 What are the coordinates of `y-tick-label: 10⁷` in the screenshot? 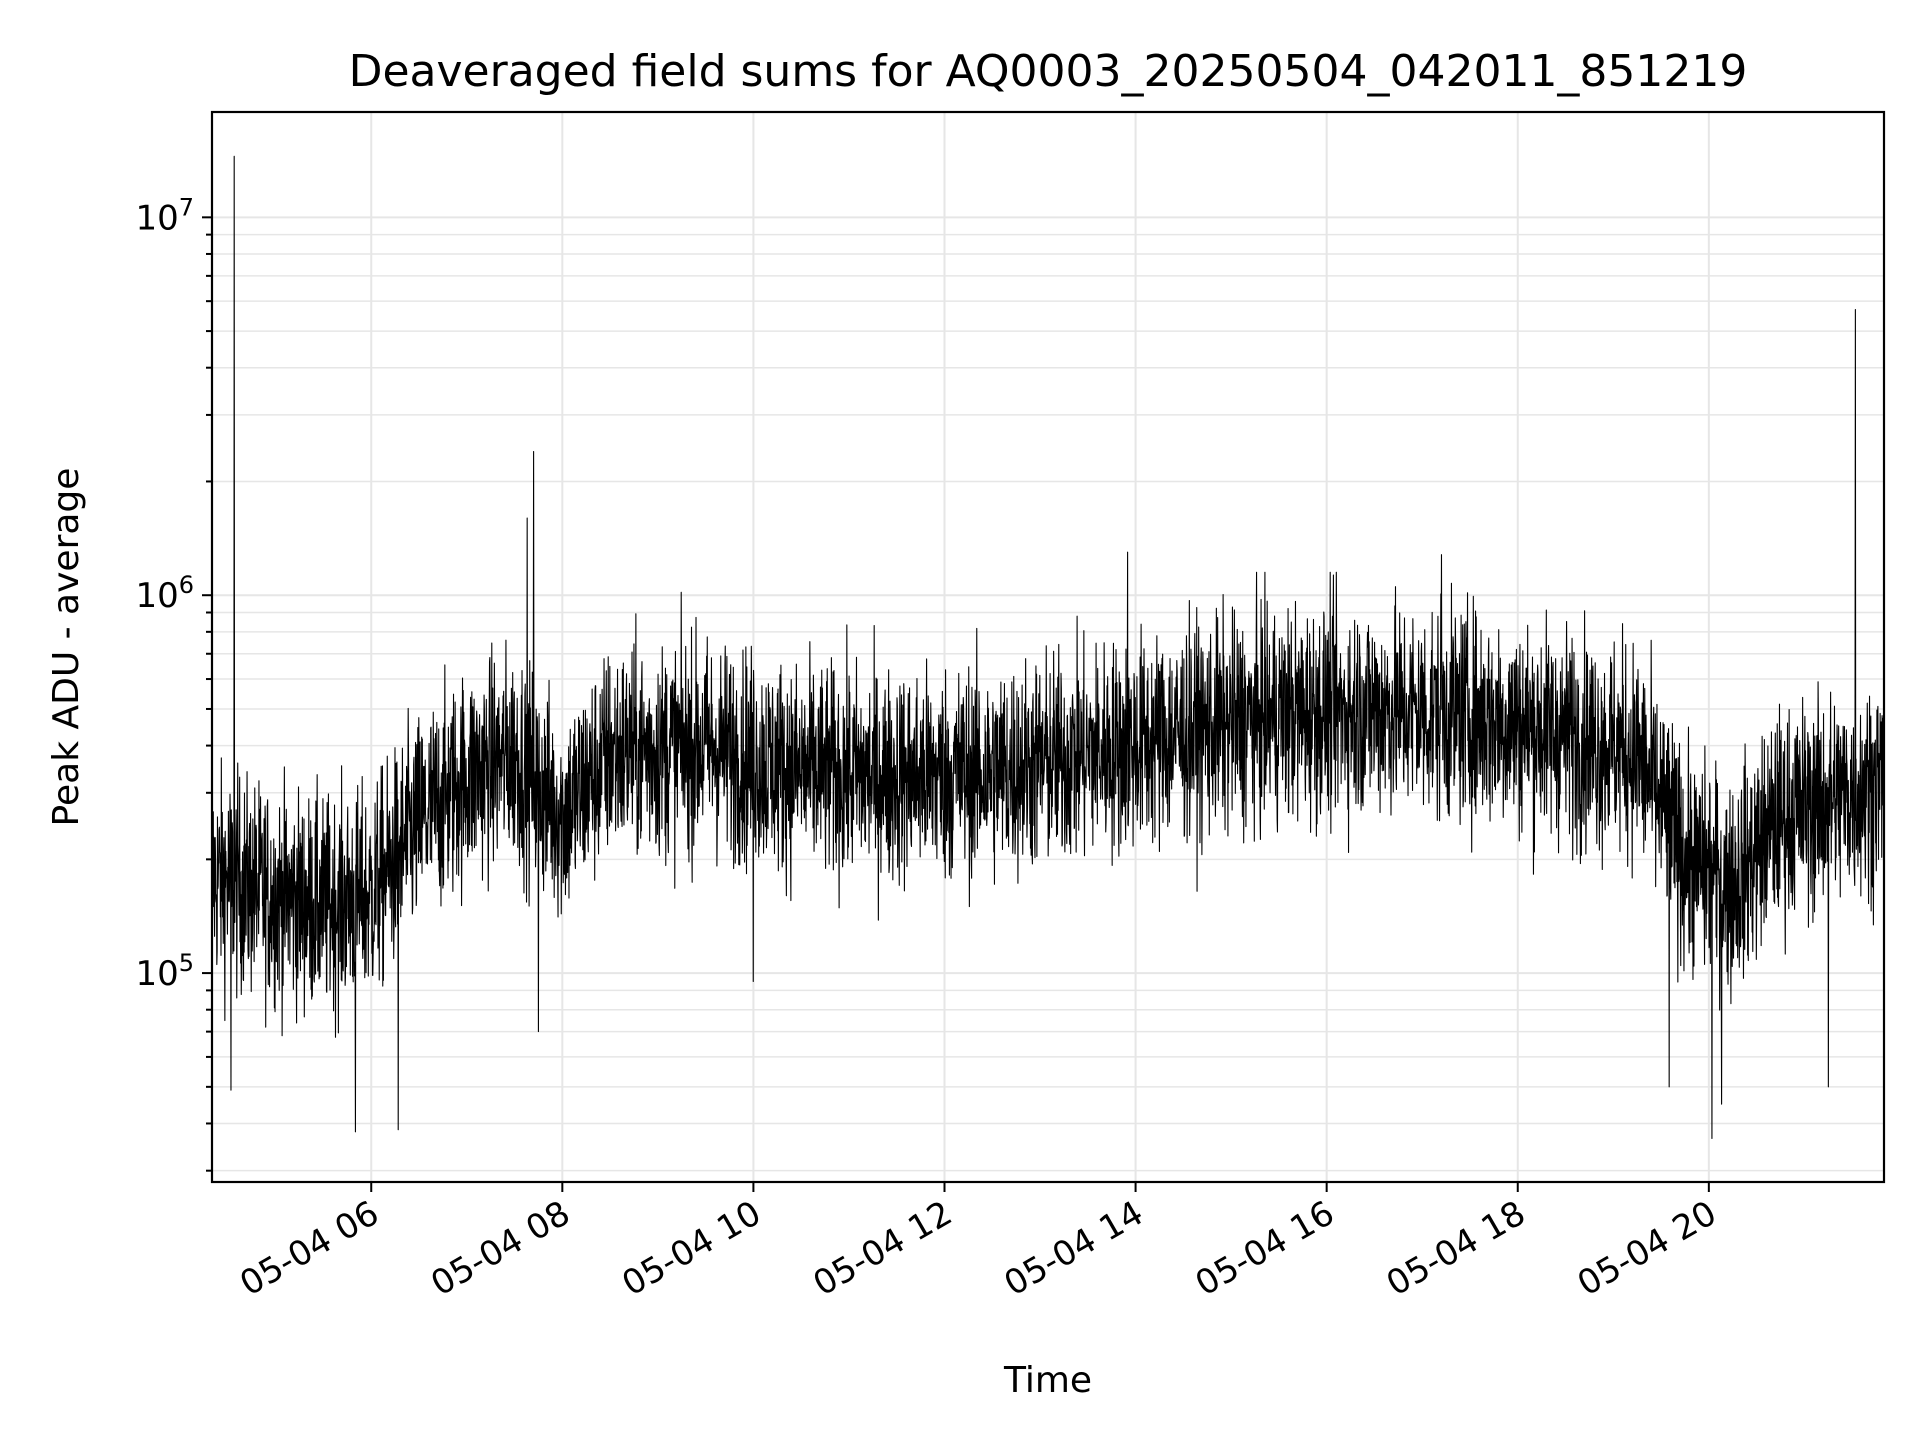 It's located at (164, 215).